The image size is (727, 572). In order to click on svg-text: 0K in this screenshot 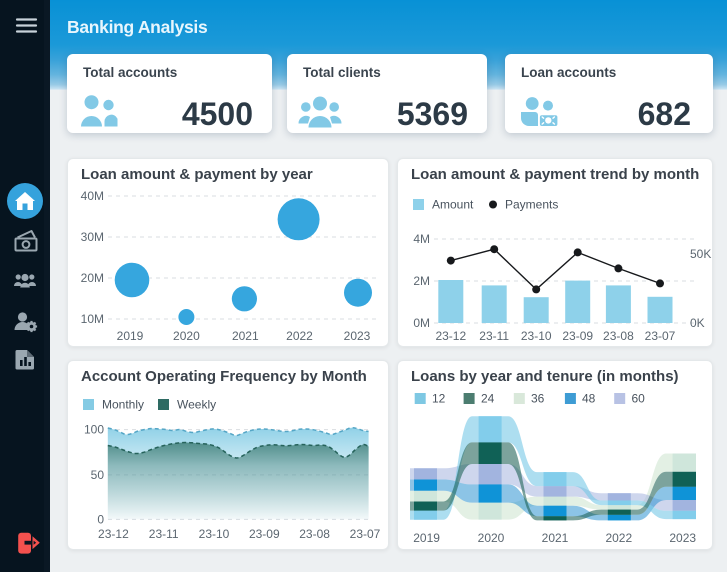, I will do `click(697, 323)`.